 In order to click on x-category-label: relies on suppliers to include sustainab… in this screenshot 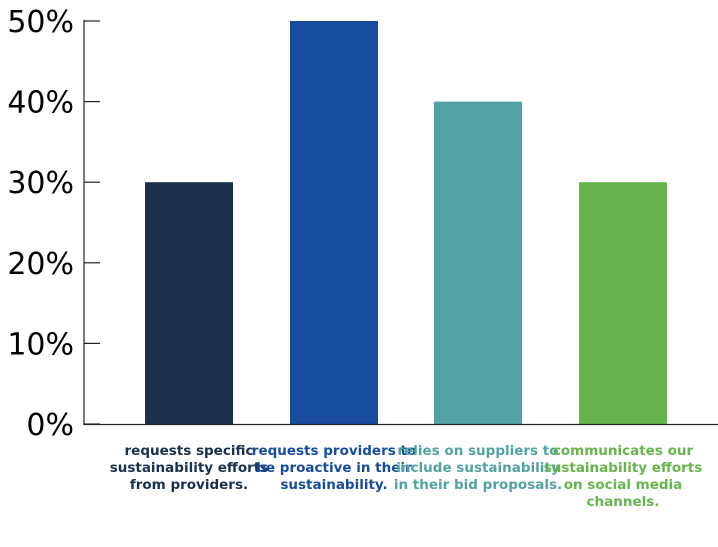, I will do `click(478, 468)`.